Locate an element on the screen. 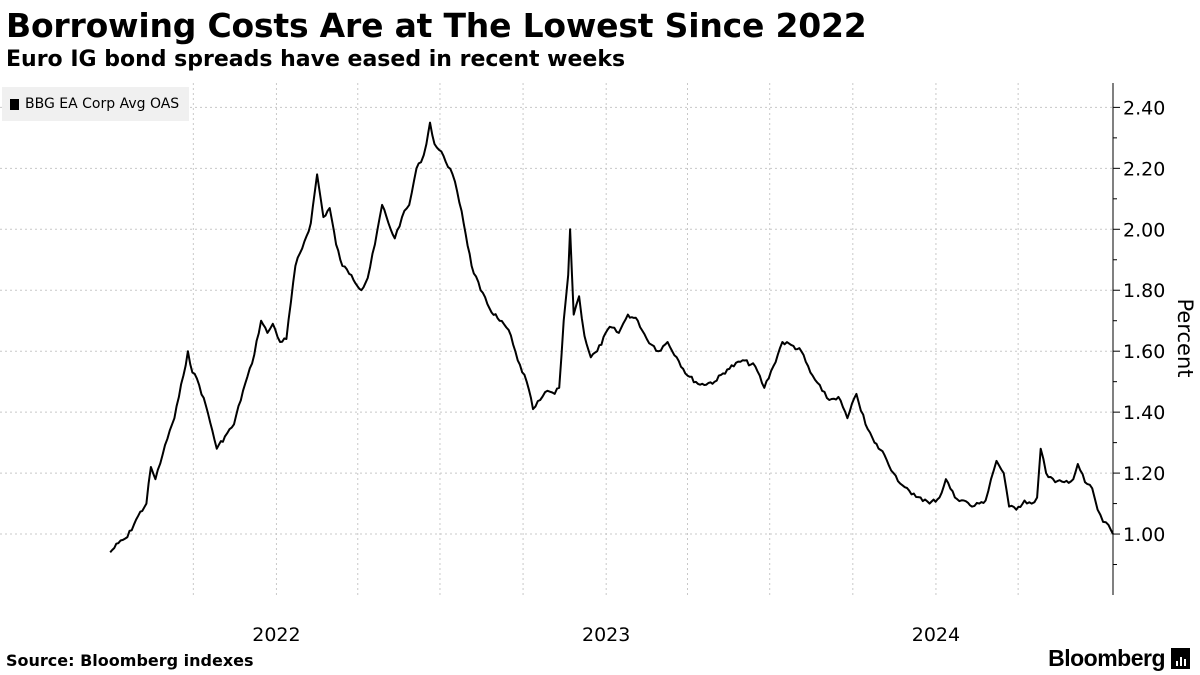 Image resolution: width=1200 pixels, height=675 pixels. y-tick-label: 1.40 is located at coordinates (1144, 413).